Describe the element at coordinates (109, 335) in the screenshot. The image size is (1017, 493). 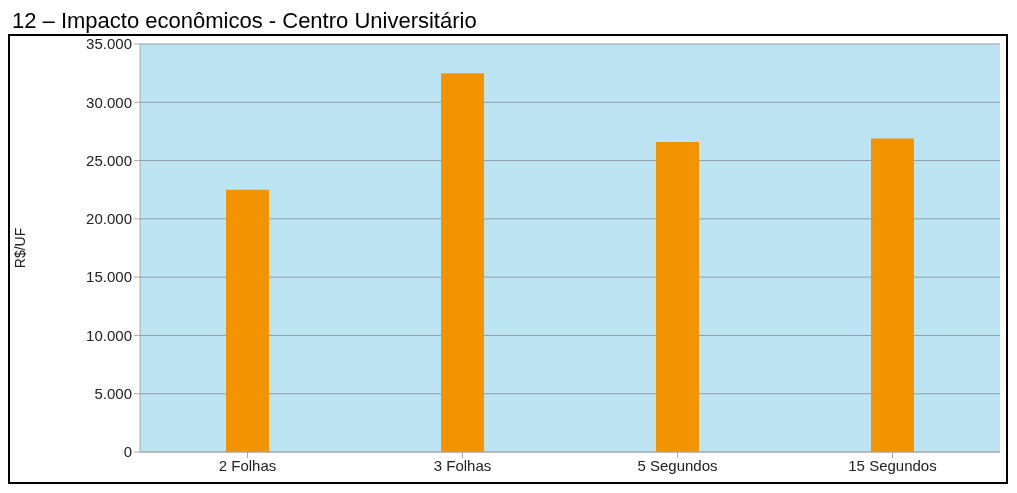
I see `y-tick-label: 10.000` at that location.